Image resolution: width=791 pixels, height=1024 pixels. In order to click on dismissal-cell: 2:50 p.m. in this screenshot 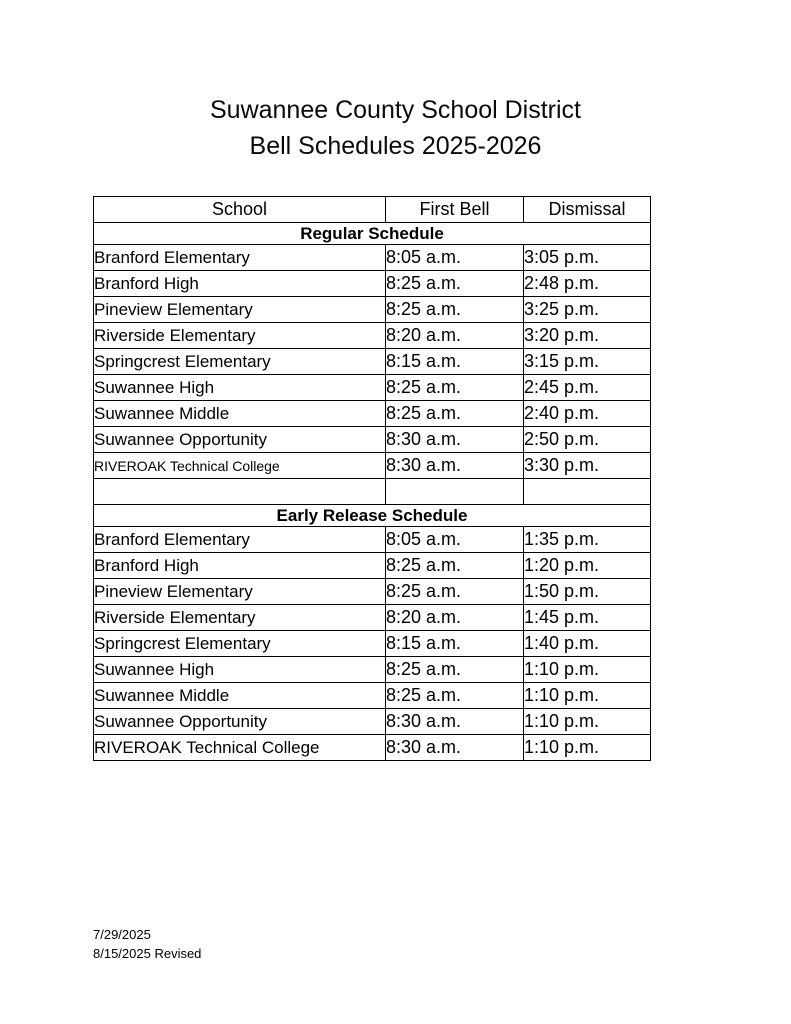, I will do `click(587, 439)`.